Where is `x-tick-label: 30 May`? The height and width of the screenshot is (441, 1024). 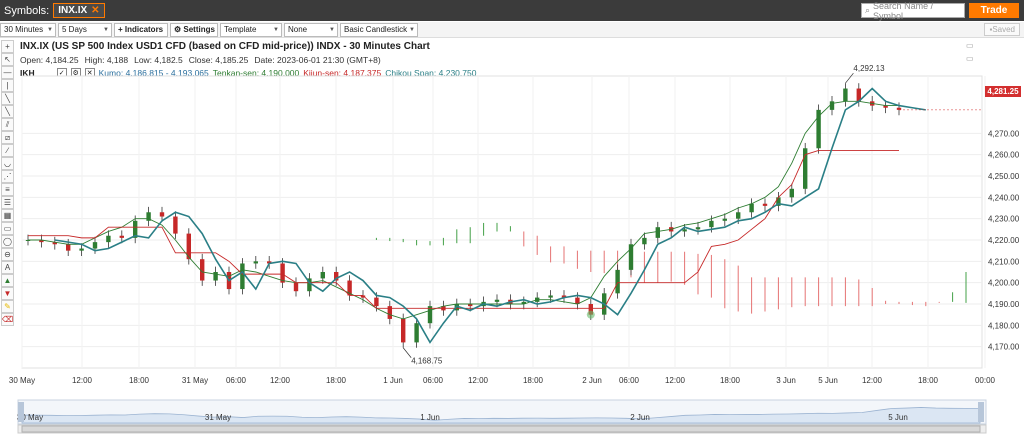
x-tick-label: 30 May is located at coordinates (22, 380).